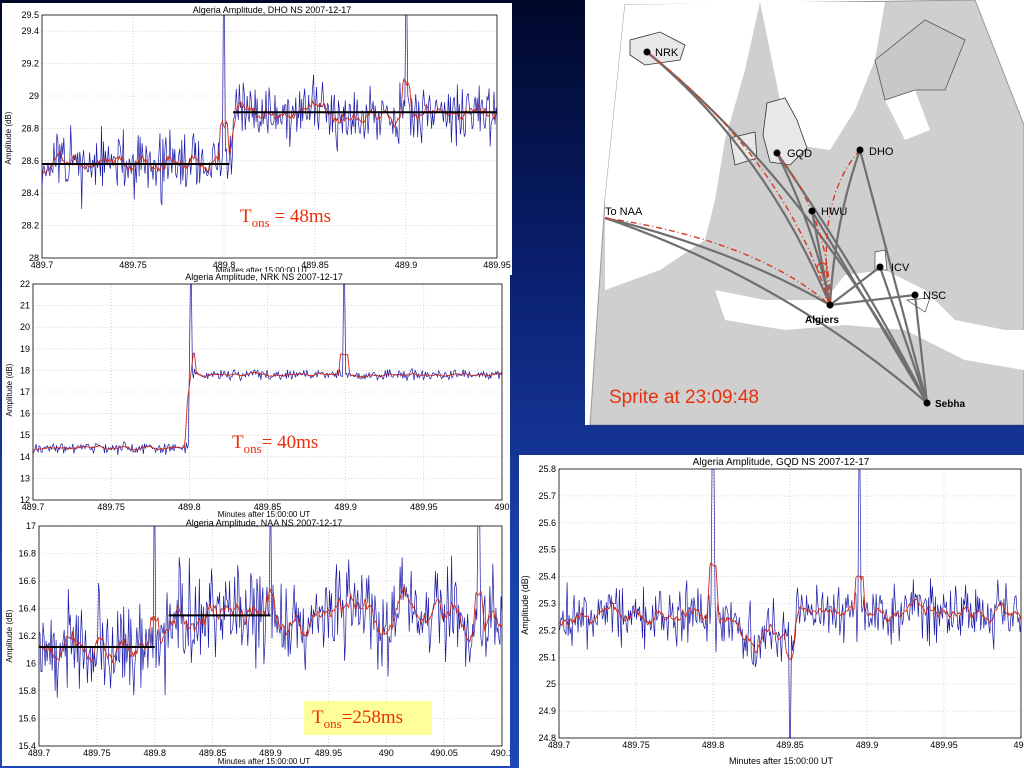 Image resolution: width=1024 pixels, height=768 pixels. I want to click on y-tick-label: 25.4, so click(547, 577).